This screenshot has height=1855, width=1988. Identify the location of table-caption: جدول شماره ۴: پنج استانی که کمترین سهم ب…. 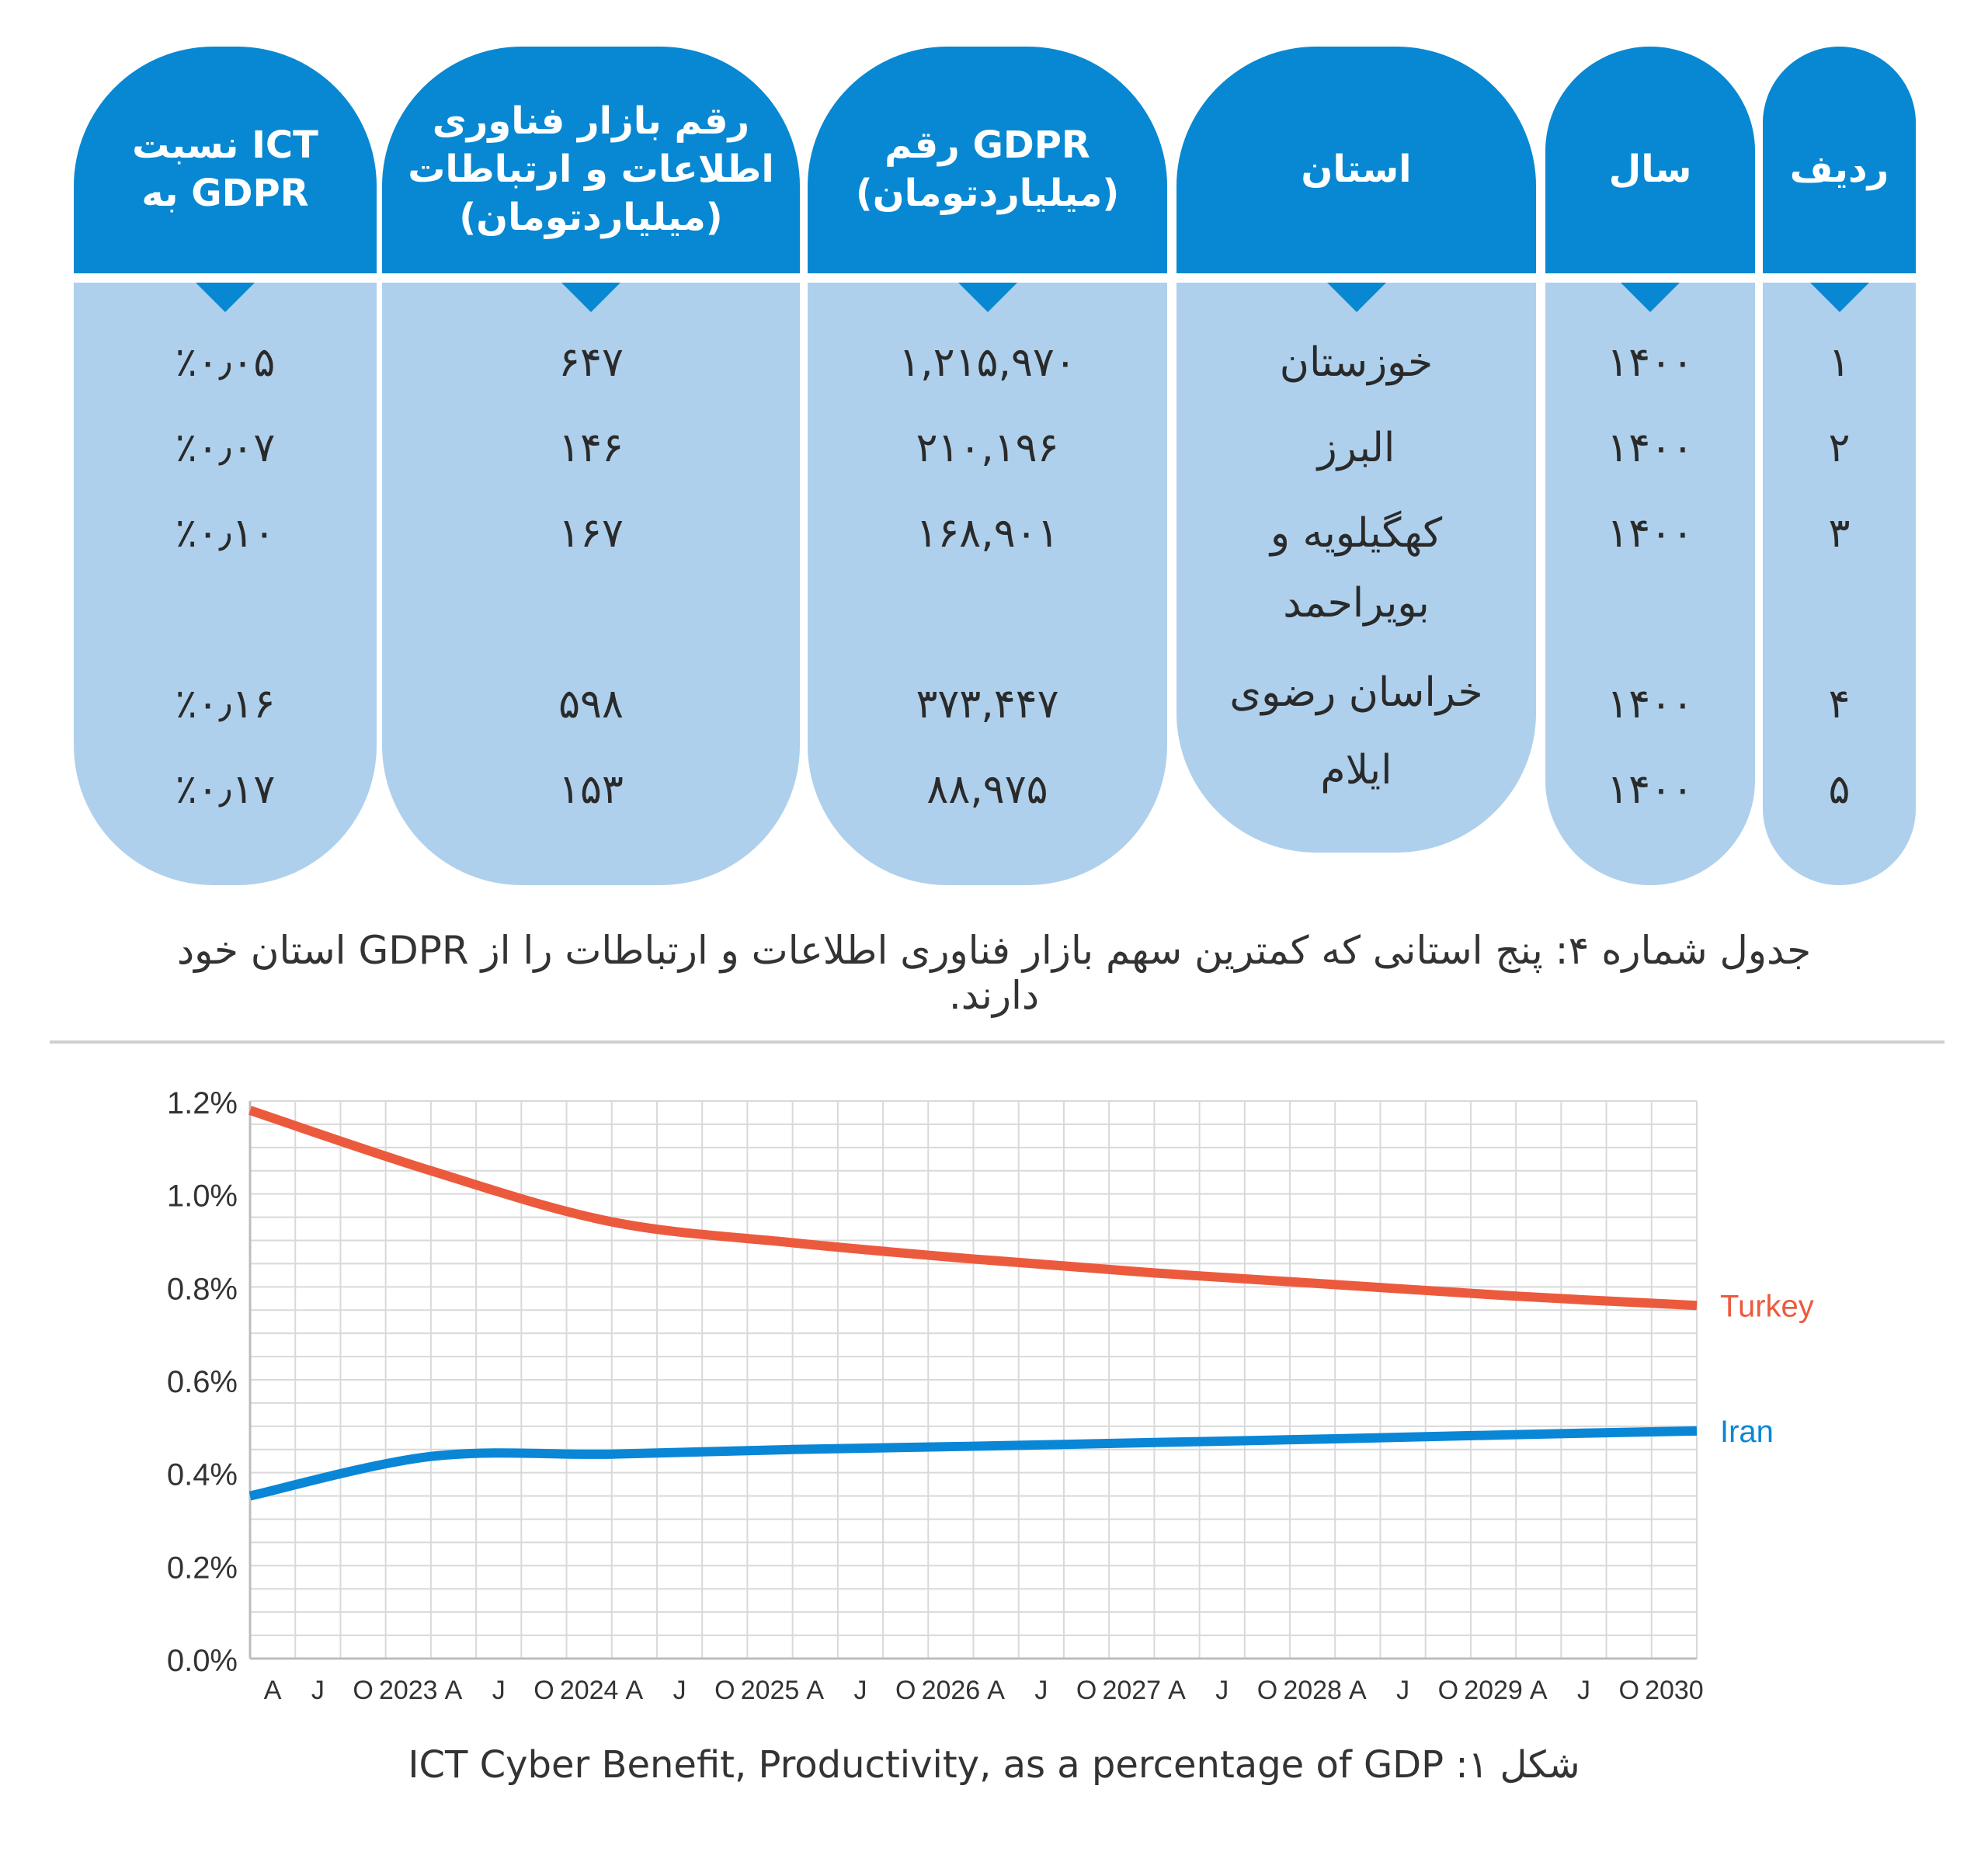
(994, 973).